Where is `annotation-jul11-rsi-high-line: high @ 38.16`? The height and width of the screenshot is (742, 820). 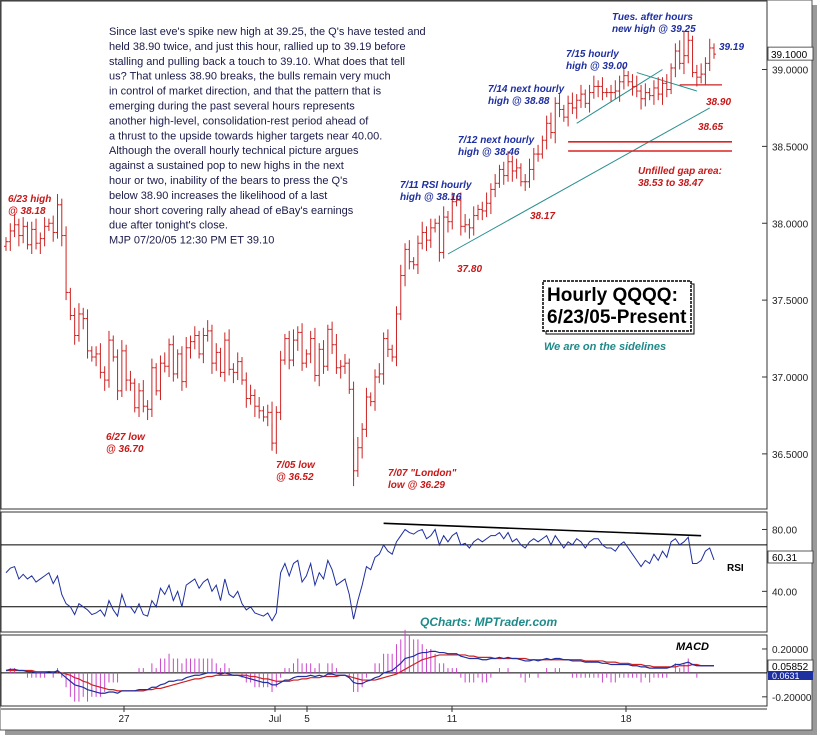 annotation-jul11-rsi-high-line: high @ 38.16 is located at coordinates (431, 197).